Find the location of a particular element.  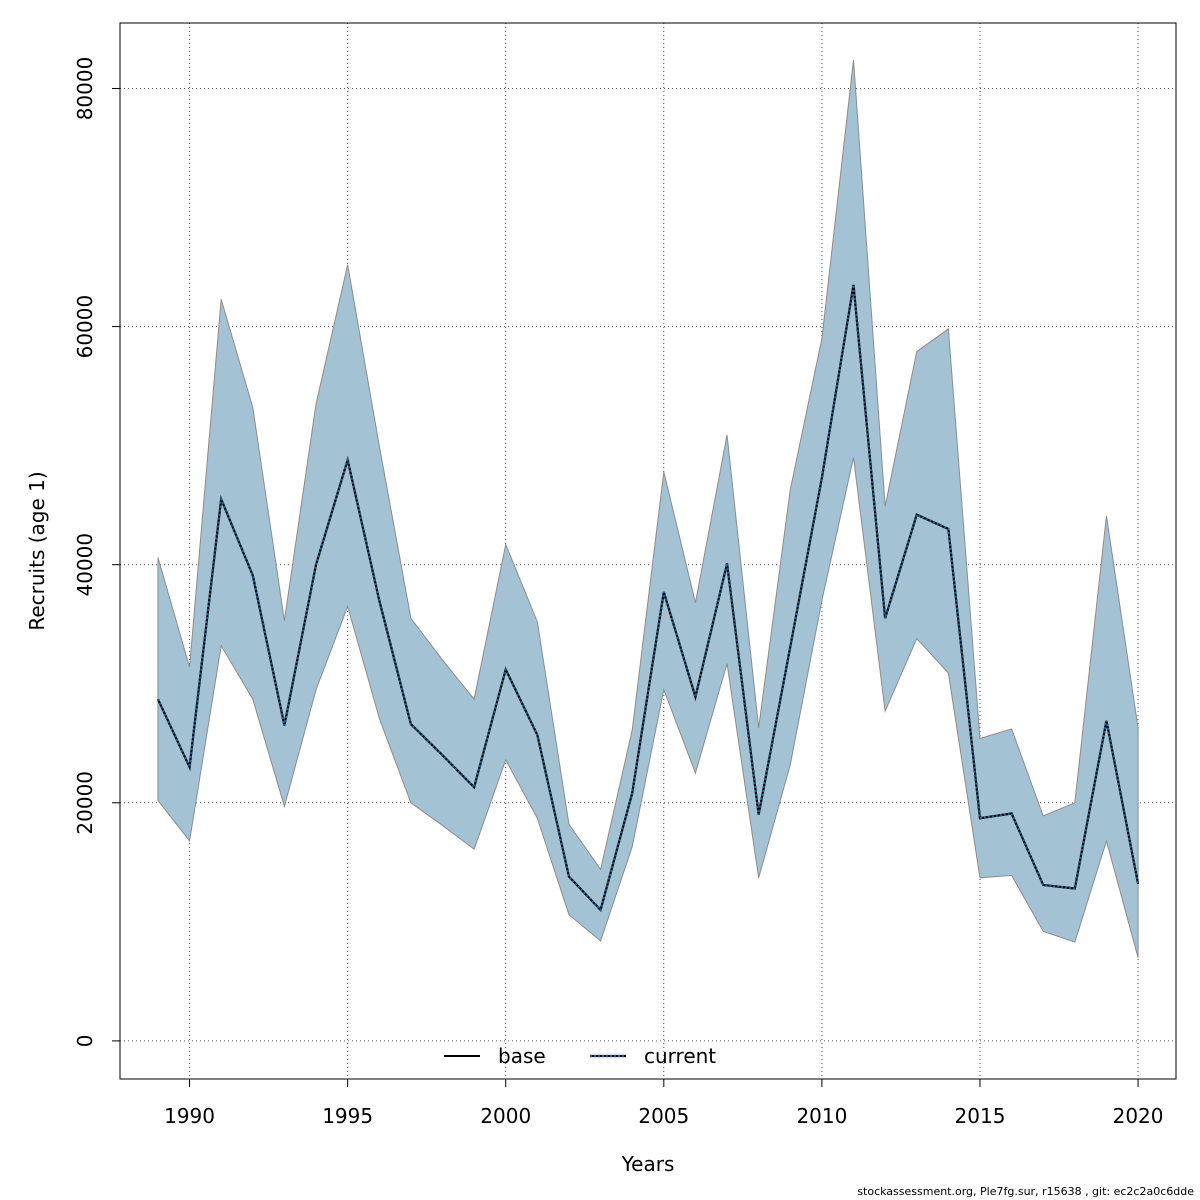

y-tick-label-40000: 40000 is located at coordinates (85, 565).